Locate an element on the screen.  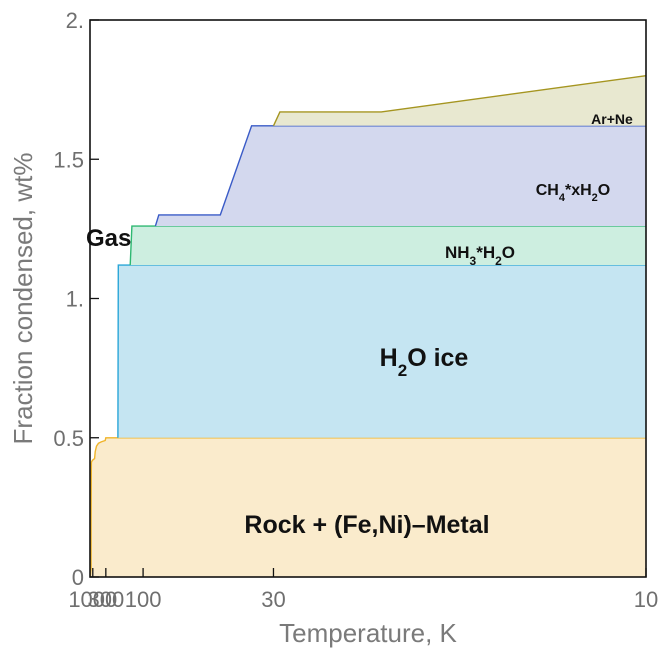
y-axis-title: Fraction condensed, wt% is located at coordinates (23, 299).